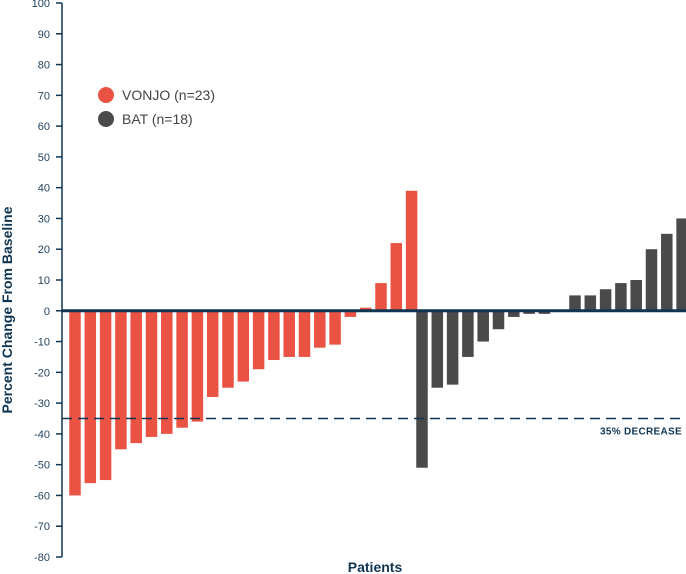 This screenshot has height=574, width=686. Describe the element at coordinates (44, 219) in the screenshot. I see `y-tick-label: 30` at that location.